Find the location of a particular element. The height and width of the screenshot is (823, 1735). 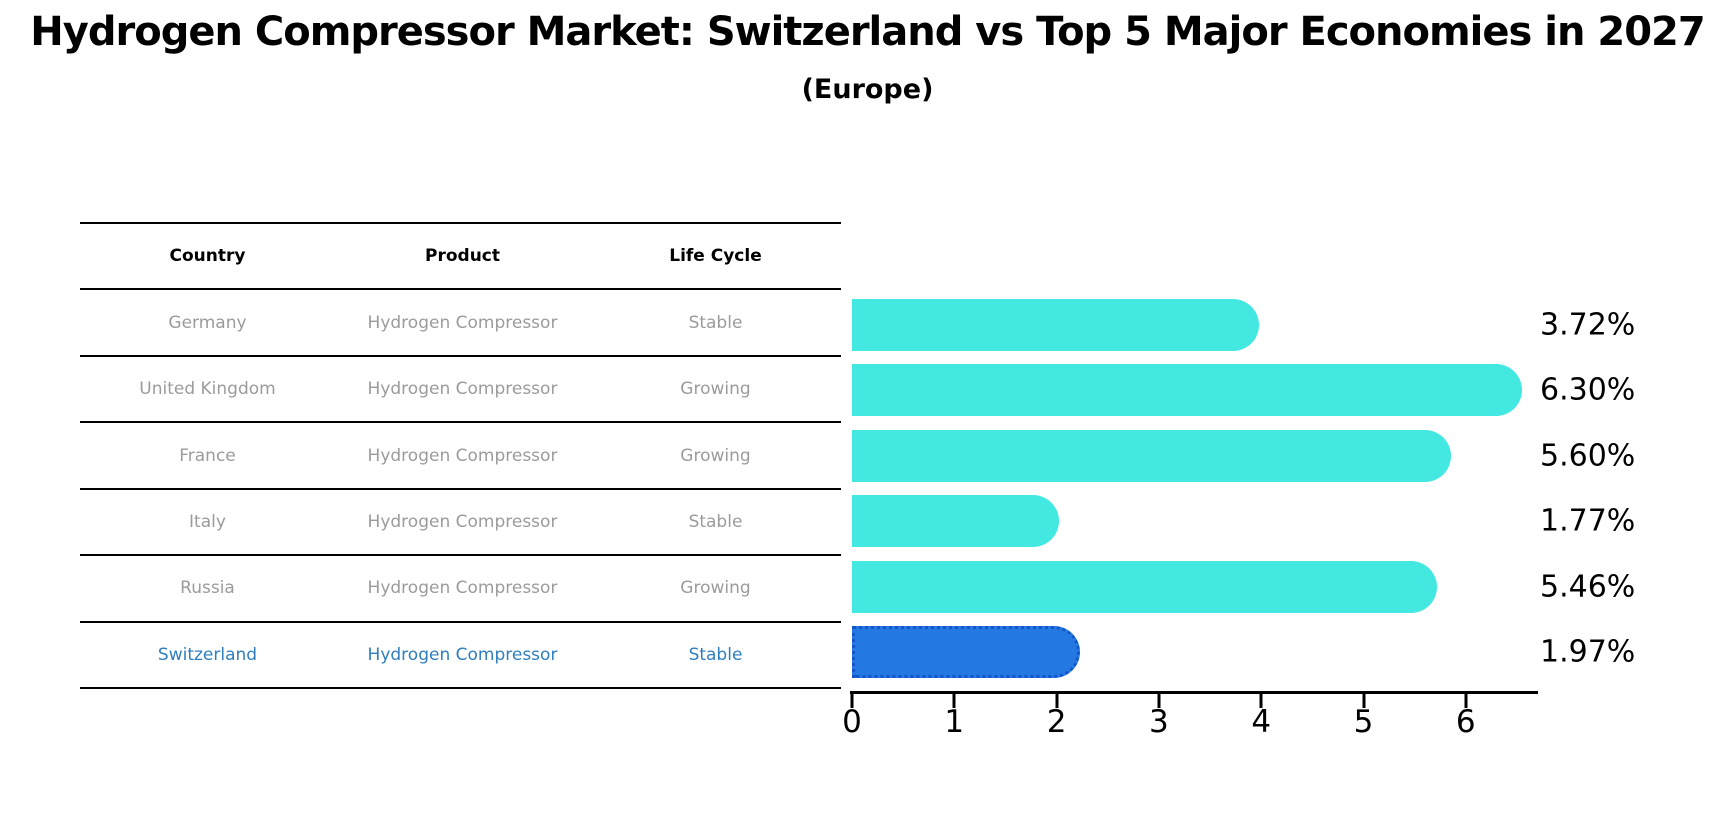

table-header-row-cell: Life Cycle is located at coordinates (715, 256).